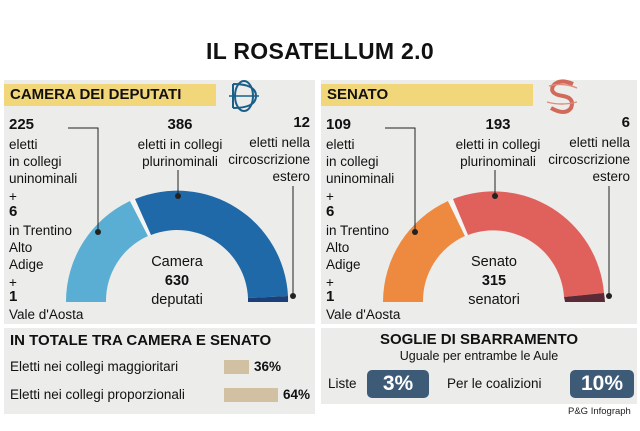 The width and height of the screenshot is (640, 431). Describe the element at coordinates (625, 122) in the screenshot. I see `senato-estero-num: 6` at that location.